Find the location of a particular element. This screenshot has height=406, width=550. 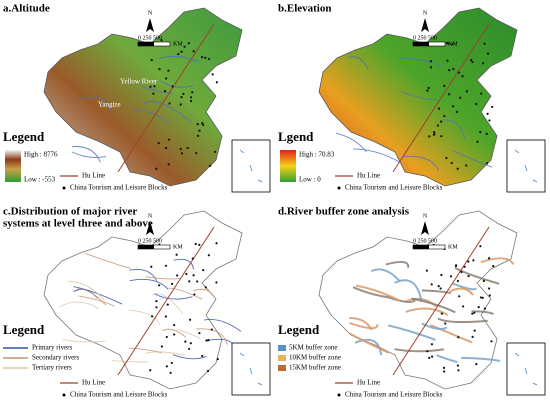

legend-ramp is located at coordinates (13, 166).